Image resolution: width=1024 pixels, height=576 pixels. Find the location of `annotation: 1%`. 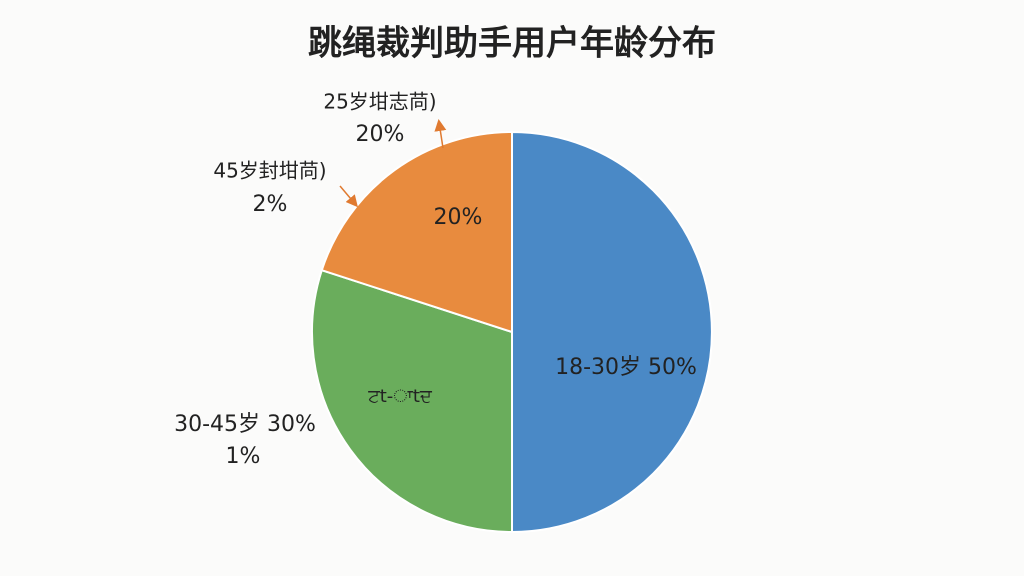

annotation: 1% is located at coordinates (243, 456).